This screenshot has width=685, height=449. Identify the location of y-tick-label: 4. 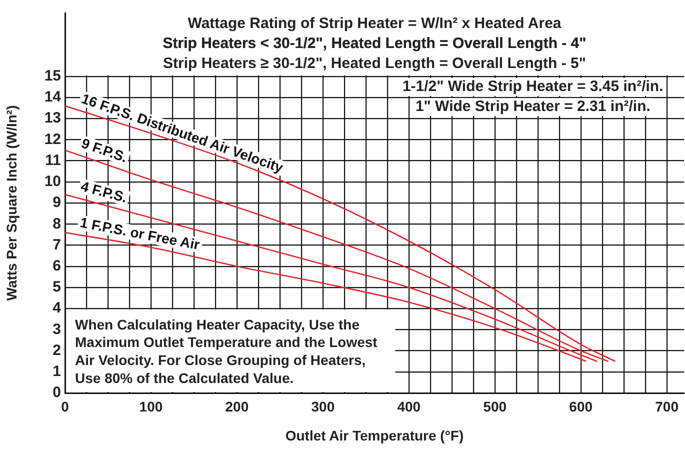
(57, 308).